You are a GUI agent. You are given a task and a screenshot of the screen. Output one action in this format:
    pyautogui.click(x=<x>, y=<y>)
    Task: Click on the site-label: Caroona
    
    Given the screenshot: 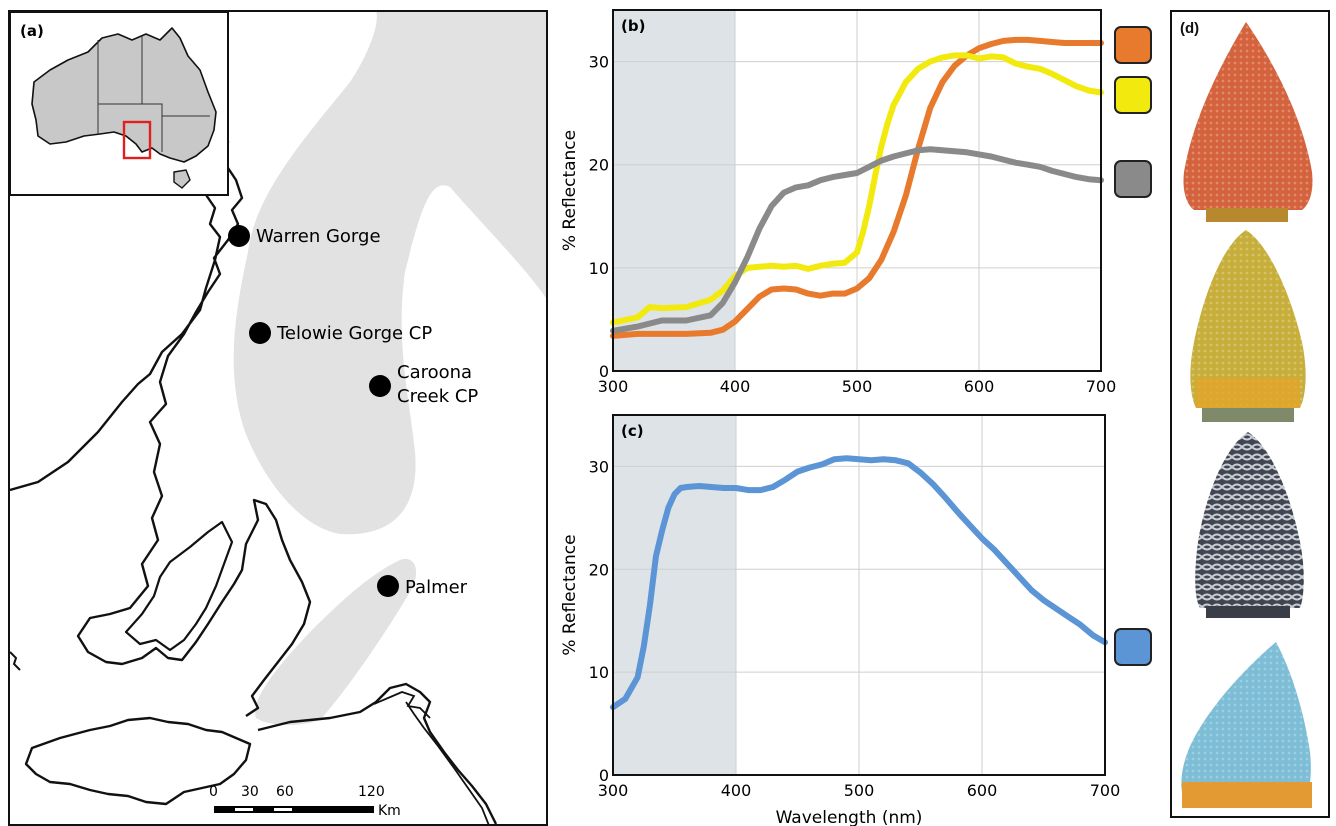 What is the action you would take?
    pyautogui.click(x=434, y=372)
    